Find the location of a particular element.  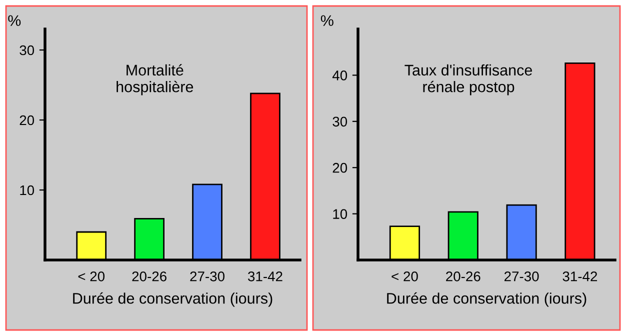

y-tick-label: 40 is located at coordinates (340, 75).